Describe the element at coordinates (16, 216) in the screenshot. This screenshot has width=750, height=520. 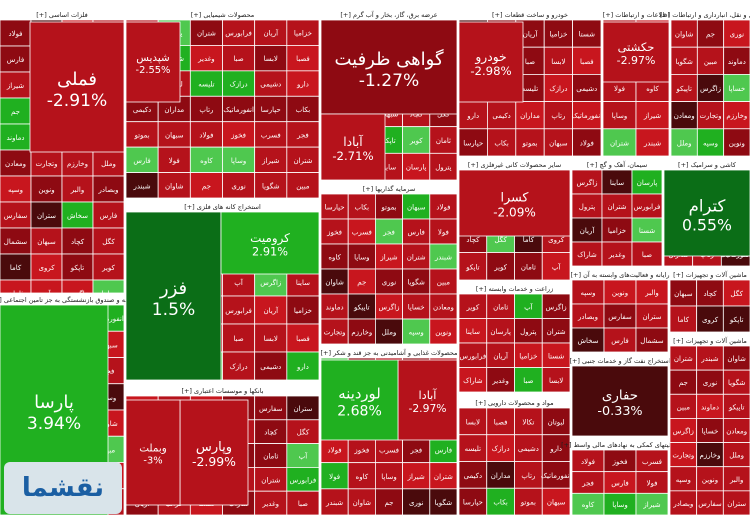
I see `sector-0-tile-label: سفارس` at that location.